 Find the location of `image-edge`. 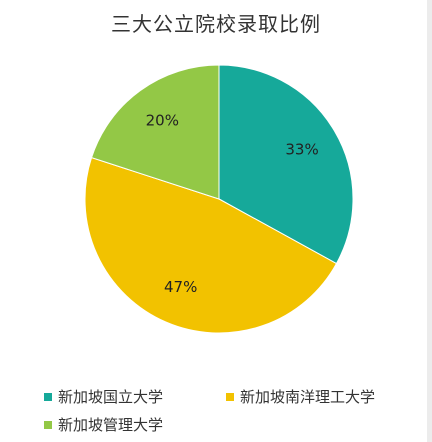

image-edge is located at coordinates (429, 221).